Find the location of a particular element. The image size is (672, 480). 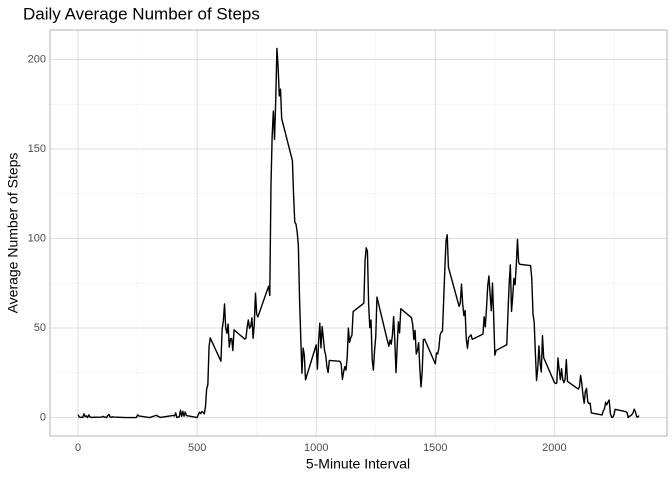

x-tick-label: 500 is located at coordinates (197, 448).